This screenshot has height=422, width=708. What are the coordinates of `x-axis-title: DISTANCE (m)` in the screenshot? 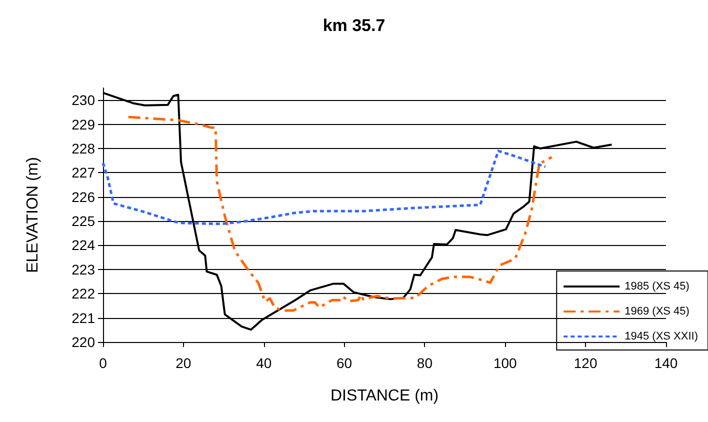 It's located at (384, 396).